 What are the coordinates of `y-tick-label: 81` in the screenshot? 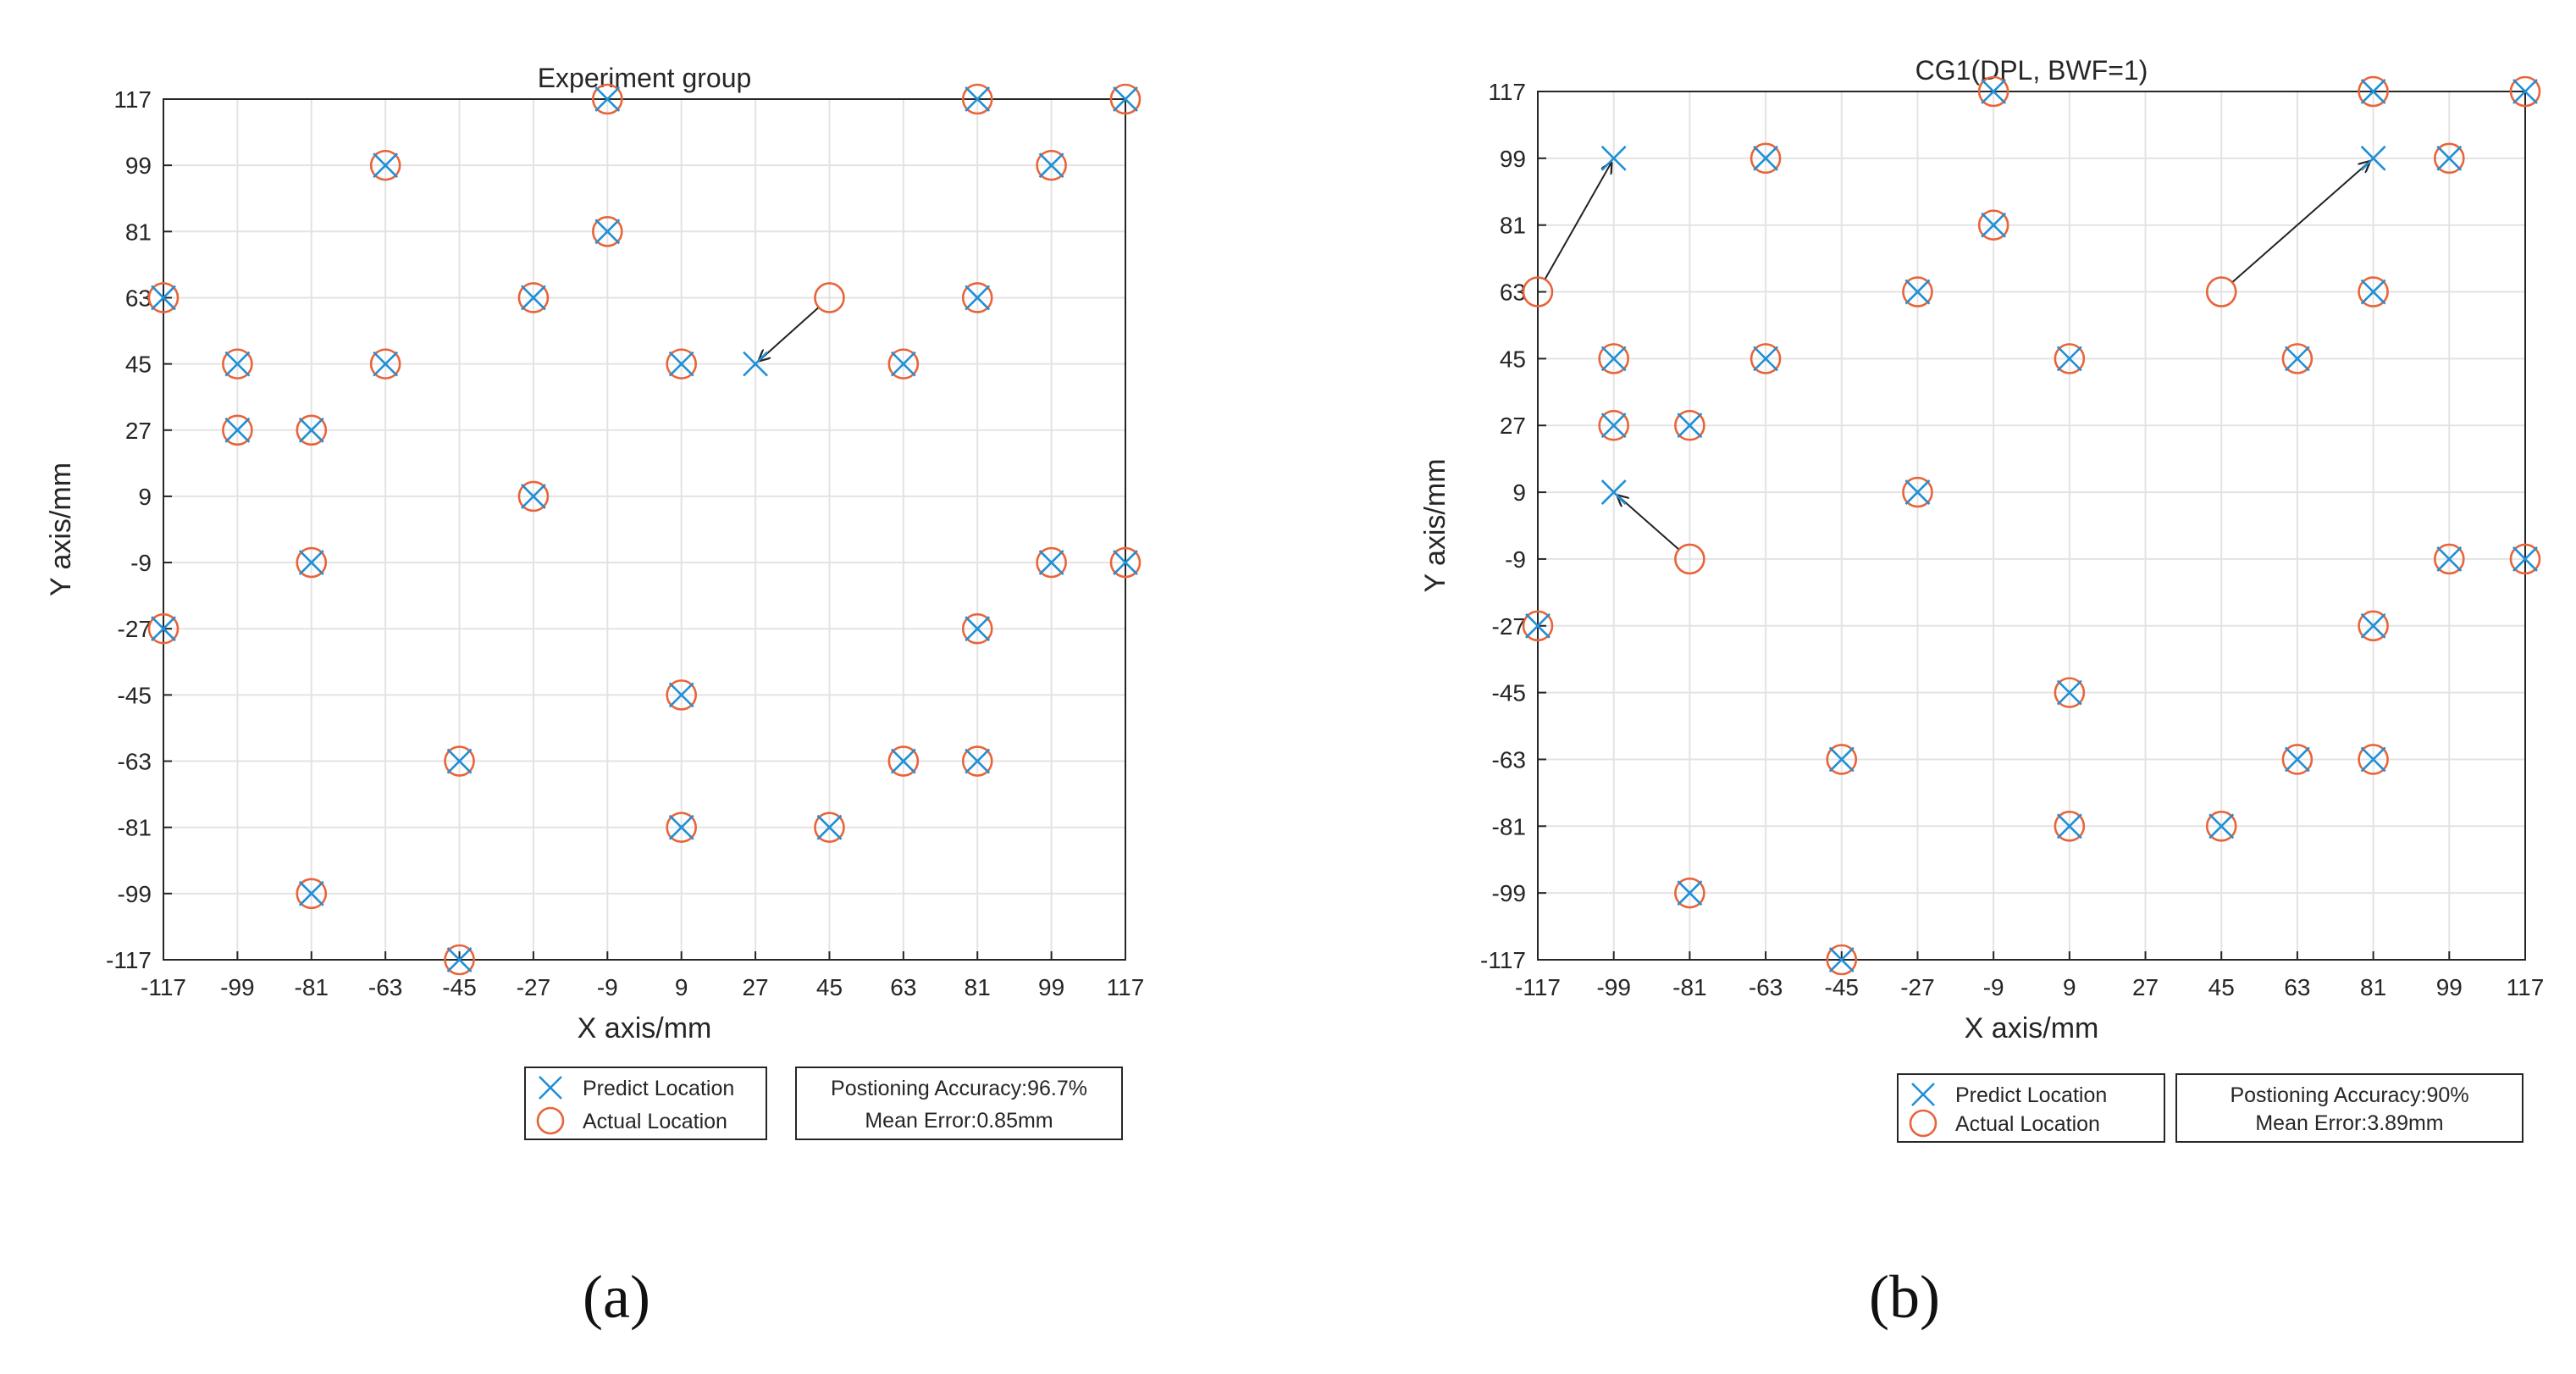 It's located at (138, 232).